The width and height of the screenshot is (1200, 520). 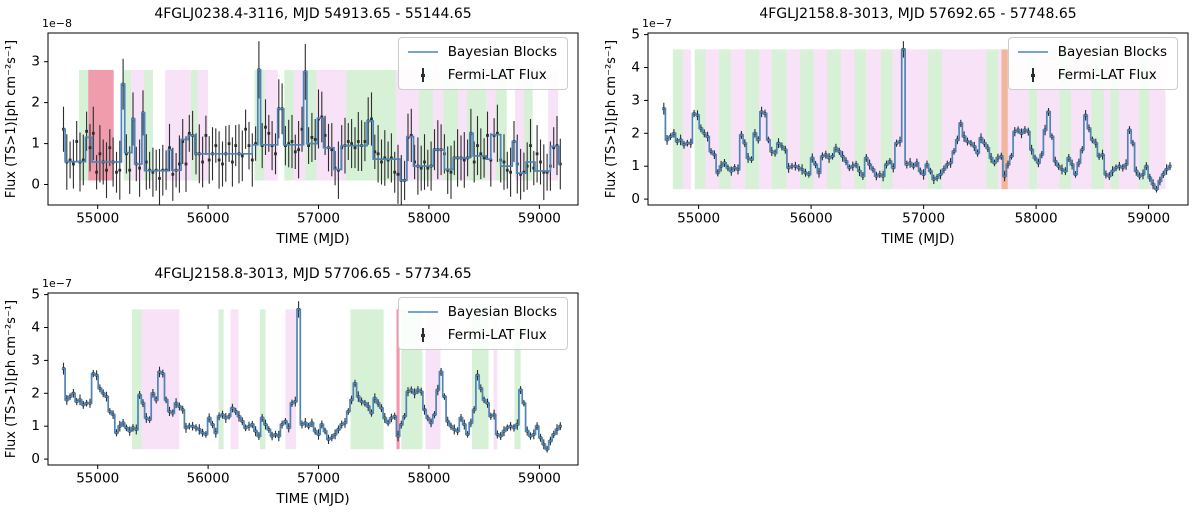 What do you see at coordinates (482, 323) in the screenshot?
I see `legend: Bayesian Blocks Fermi-LAT Flux` at bounding box center [482, 323].